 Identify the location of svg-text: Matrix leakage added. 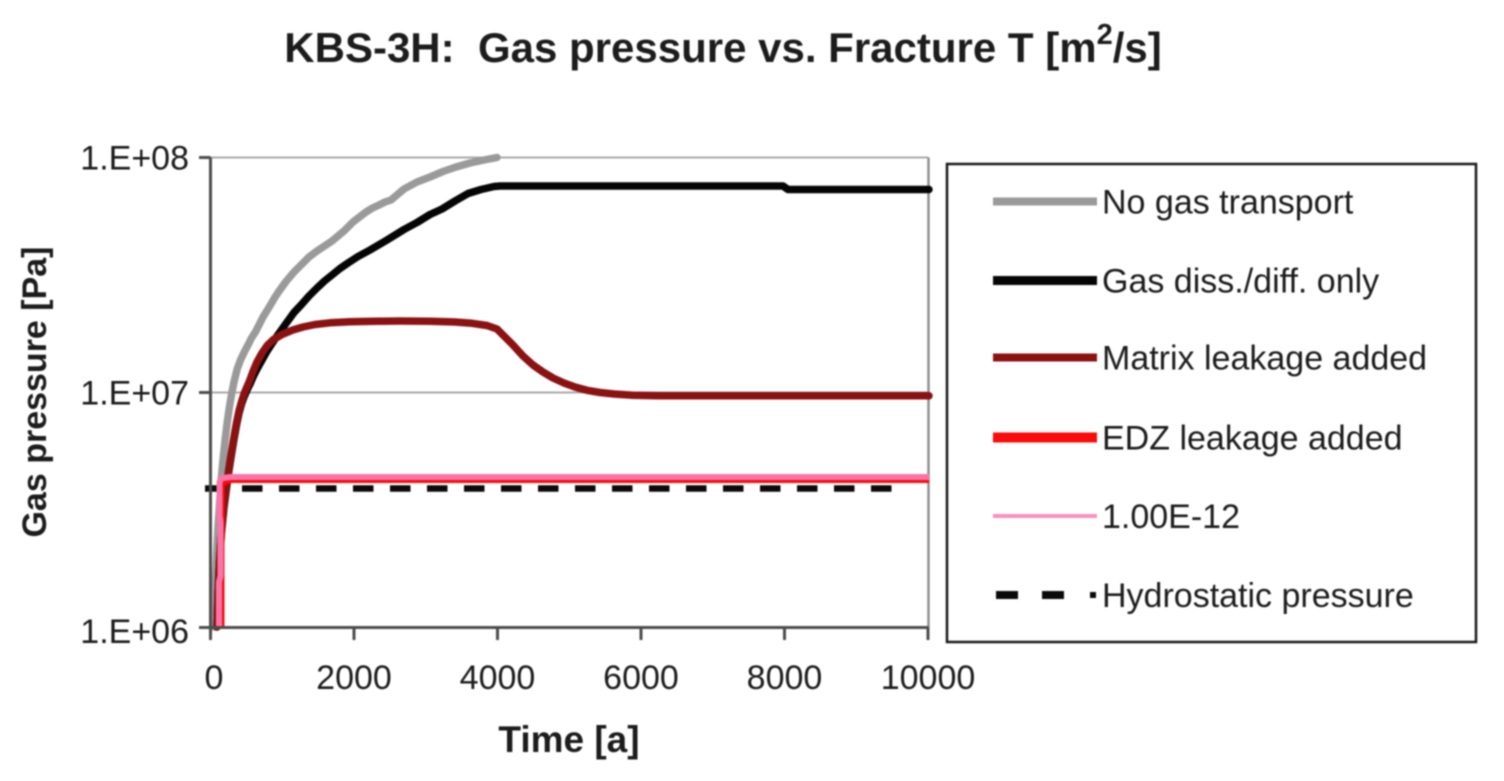
(1264, 359).